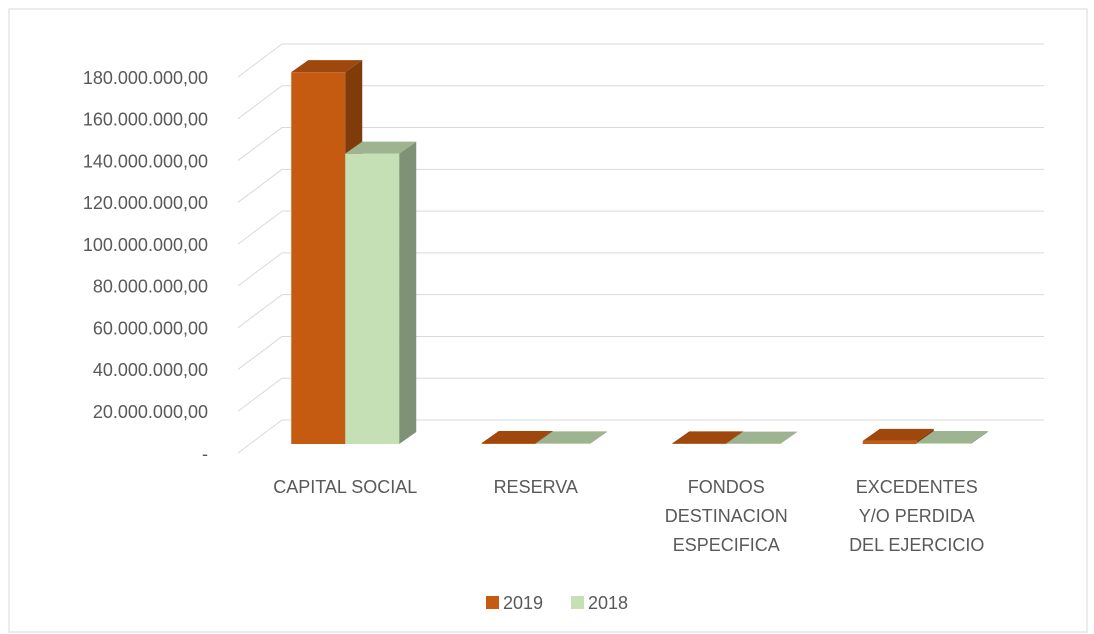 Image resolution: width=1094 pixels, height=634 pixels. I want to click on y-tick-label: 160.000.000,00, so click(145, 120).